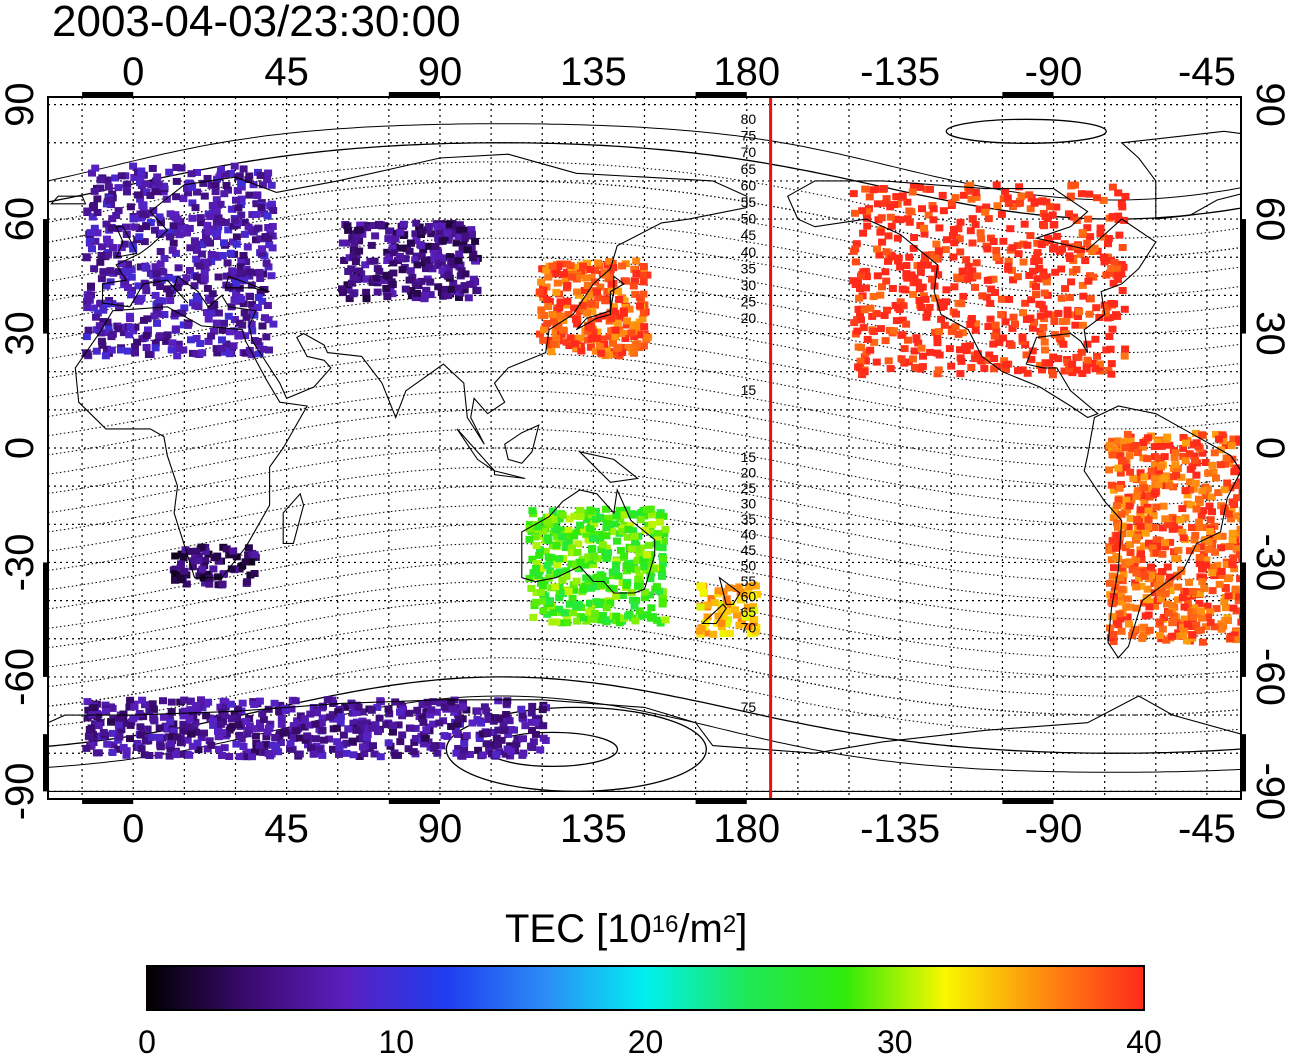  Describe the element at coordinates (749, 285) in the screenshot. I see `contour-label: 30` at that location.